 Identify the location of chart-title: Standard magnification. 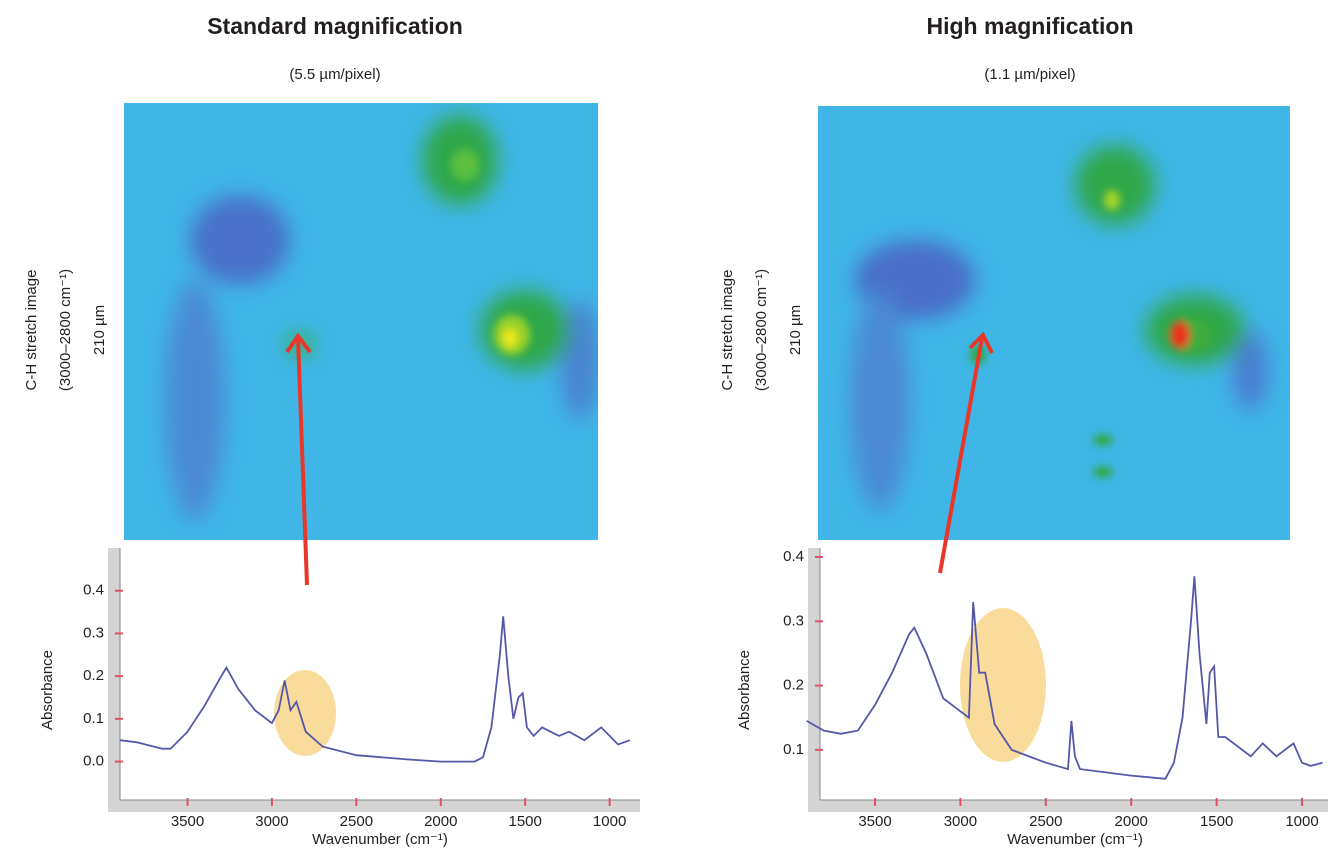
(335, 26).